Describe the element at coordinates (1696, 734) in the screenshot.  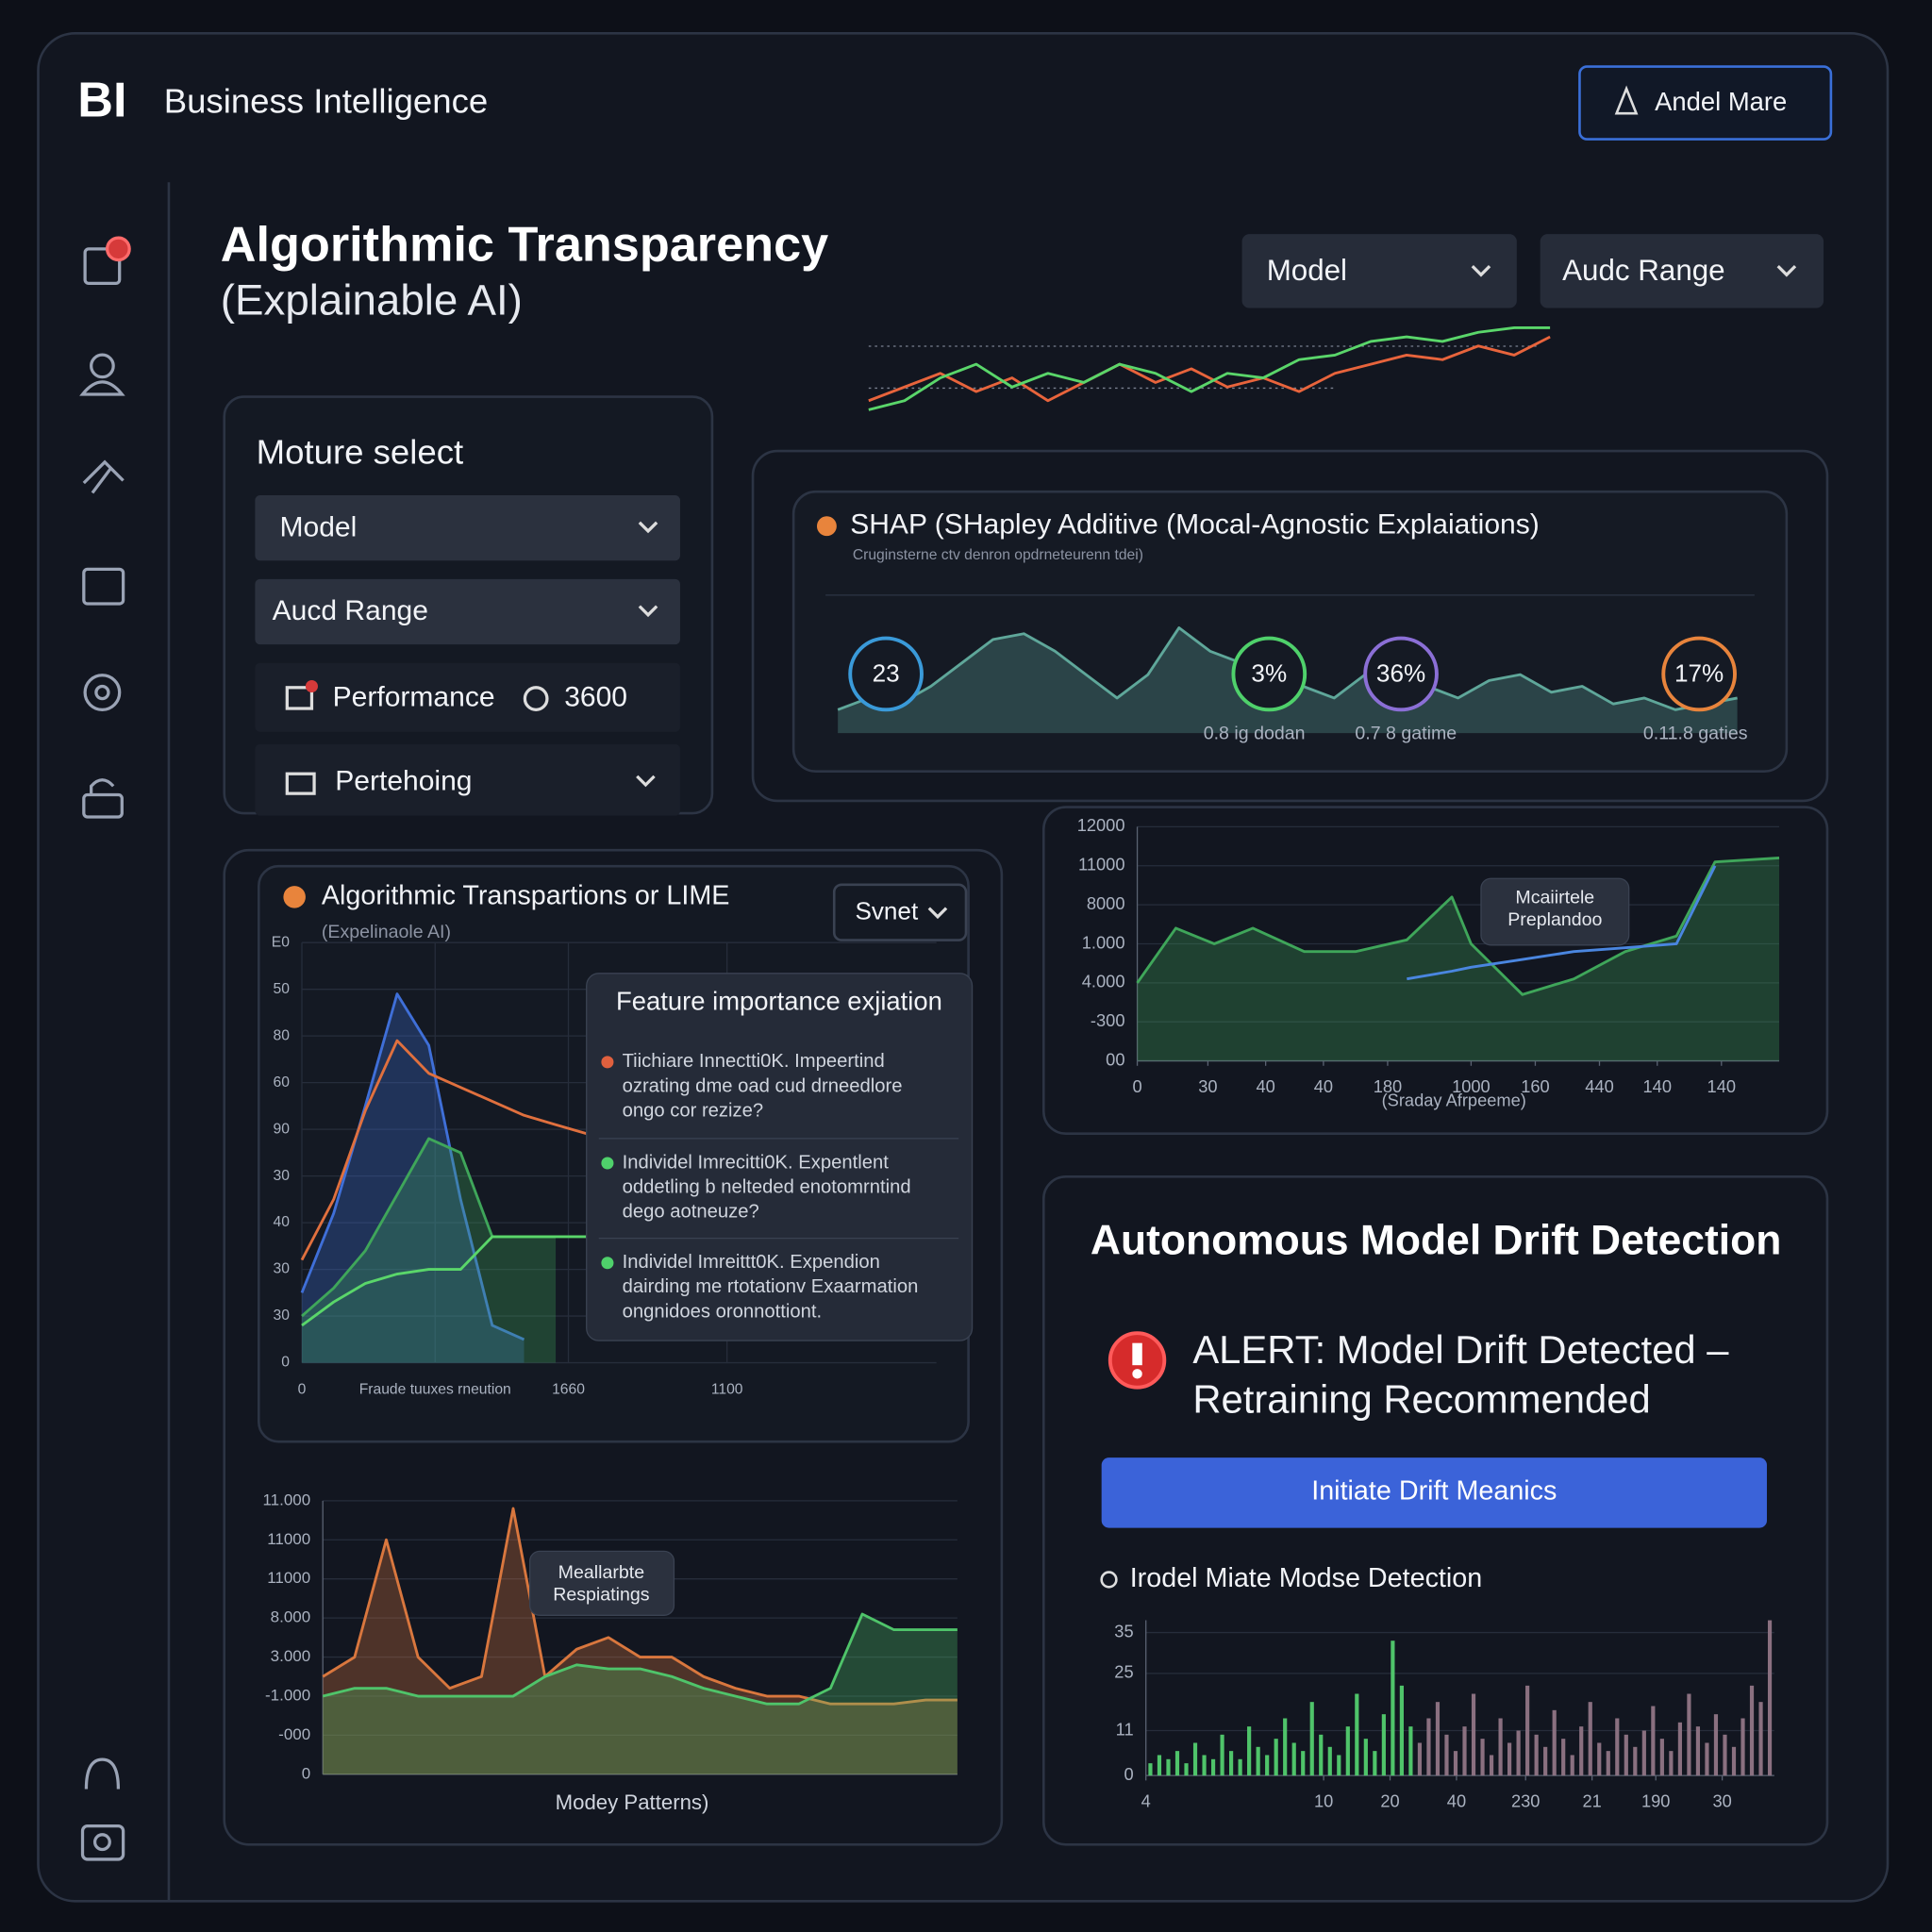
I see `caption: 0.11.8 gaties` at that location.